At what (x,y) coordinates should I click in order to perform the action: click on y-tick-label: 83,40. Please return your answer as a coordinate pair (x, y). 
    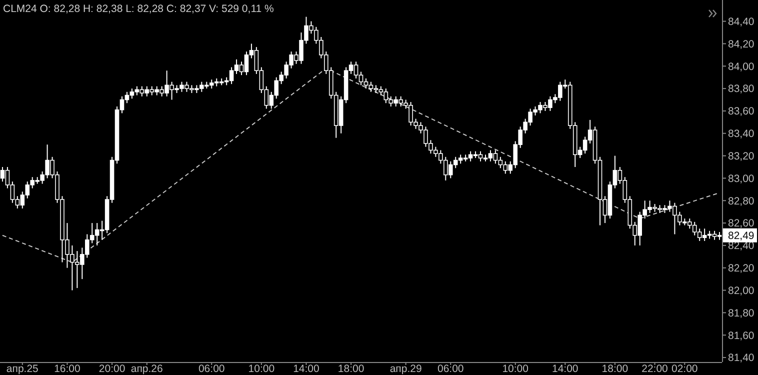
    Looking at the image, I should click on (741, 134).